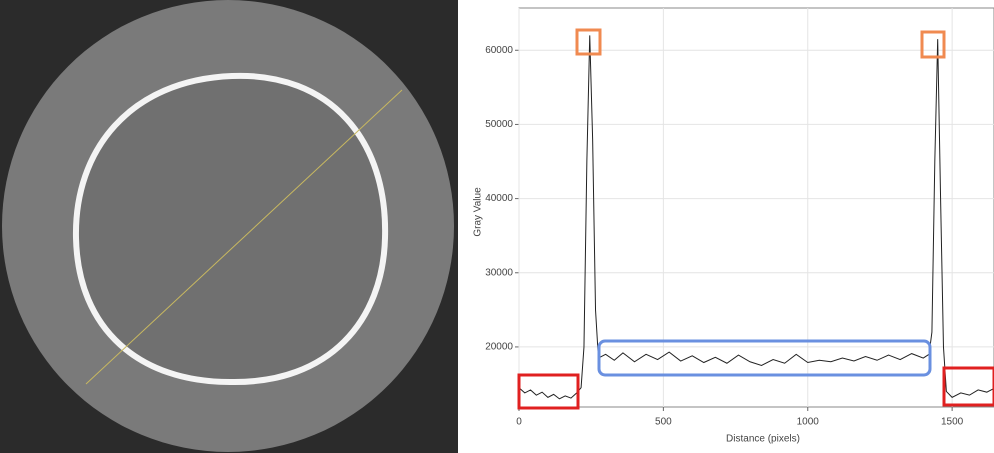 The image size is (994, 453). Describe the element at coordinates (519, 422) in the screenshot. I see `x-tick-label: 0` at that location.